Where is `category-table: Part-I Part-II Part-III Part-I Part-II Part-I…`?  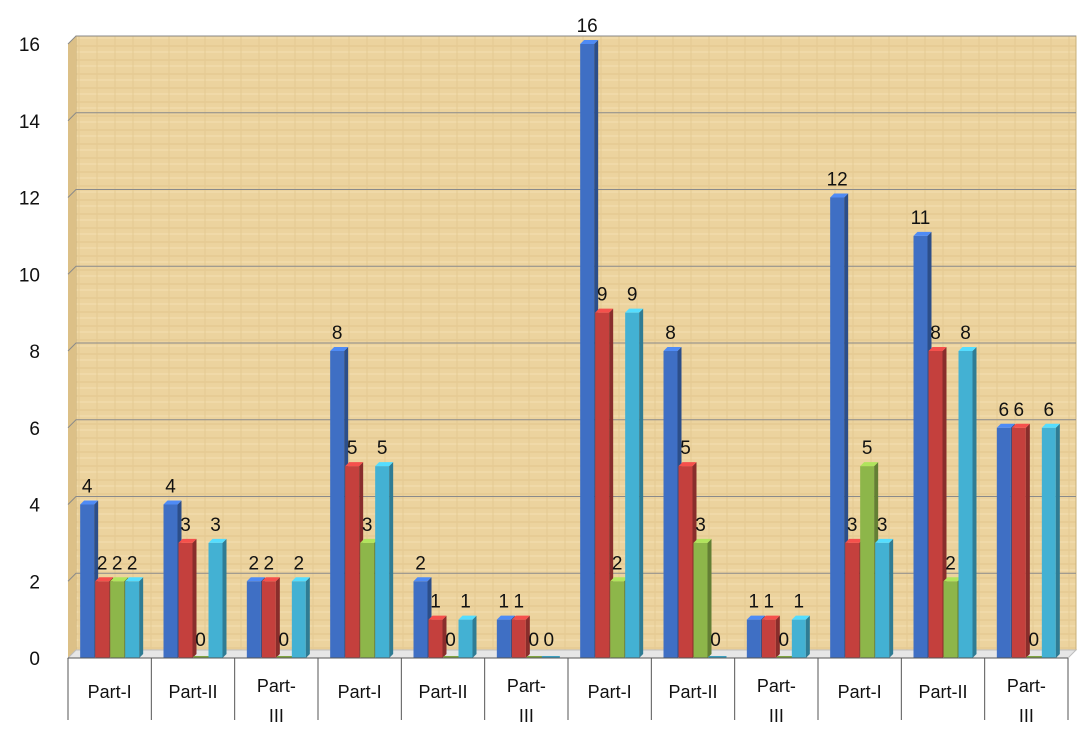
category-table: Part-I Part-II Part-III Part-I Part-II Part-I… is located at coordinates (568, 691).